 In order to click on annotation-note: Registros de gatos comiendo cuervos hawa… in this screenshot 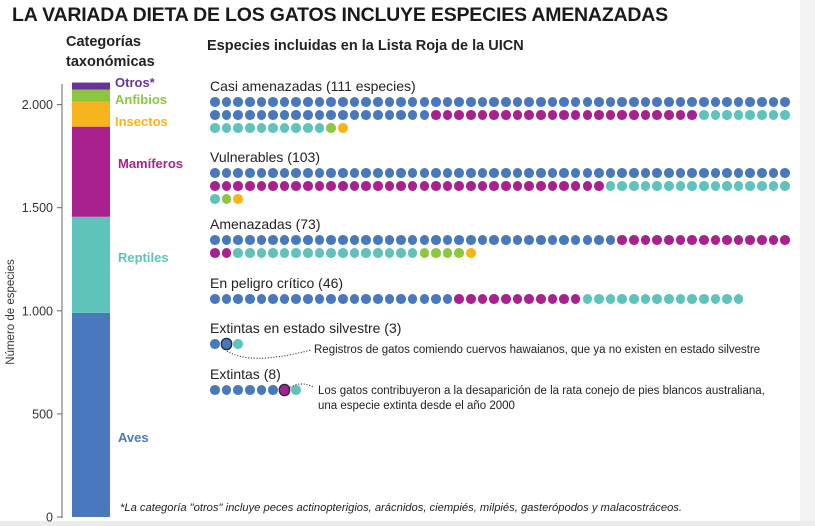, I will do `click(537, 350)`.